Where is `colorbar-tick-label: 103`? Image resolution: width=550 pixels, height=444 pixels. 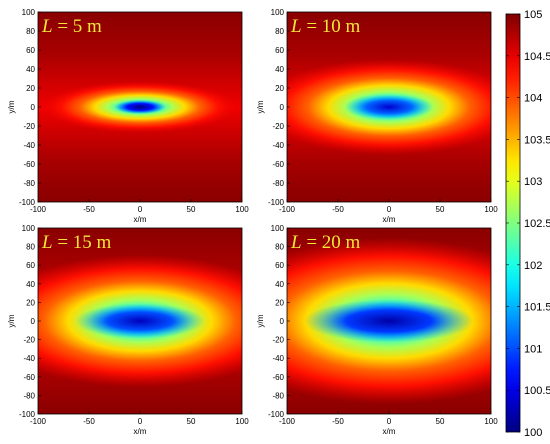 colorbar-tick-label: 103 is located at coordinates (533, 182).